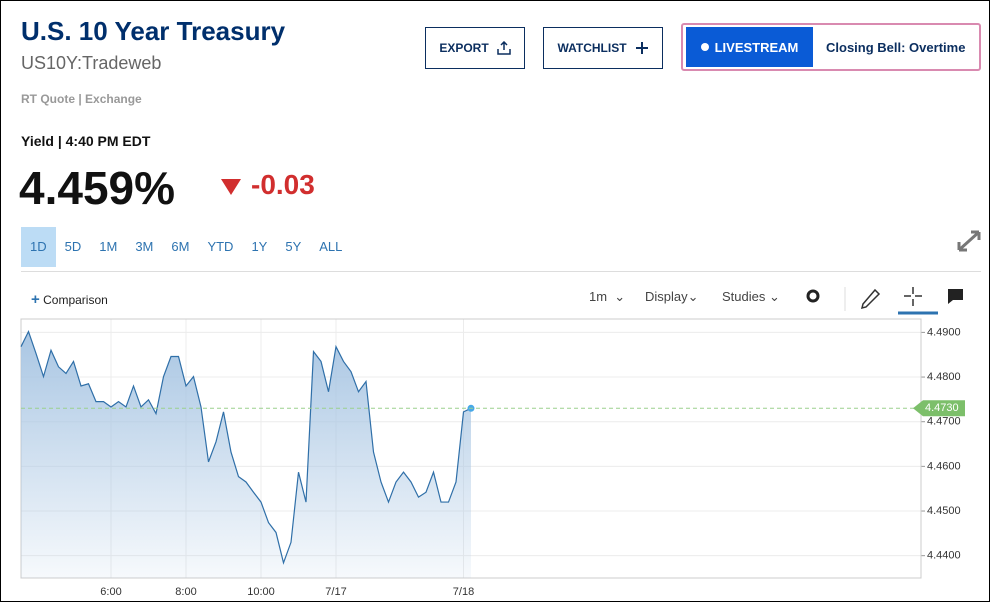 The width and height of the screenshot is (990, 602). I want to click on current-tag, so click(939, 408).